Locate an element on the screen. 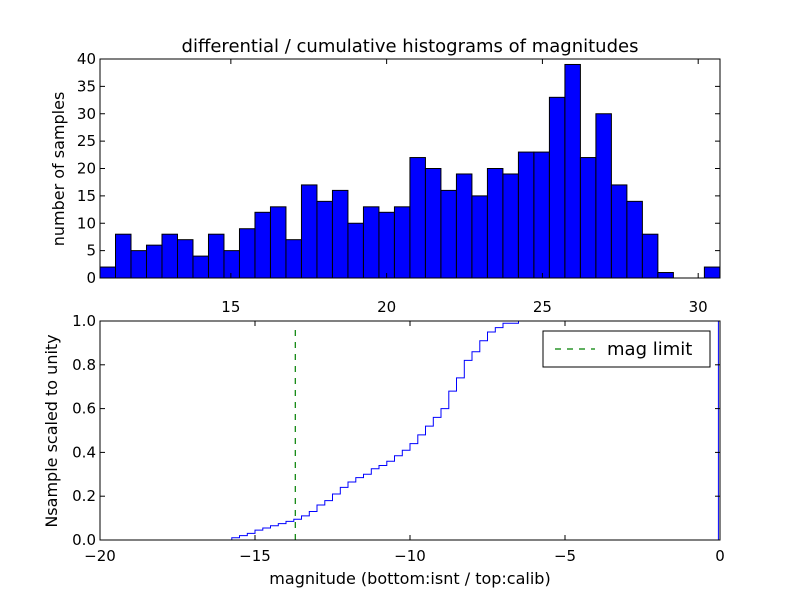  y-tick-label: 0 is located at coordinates (91, 278).